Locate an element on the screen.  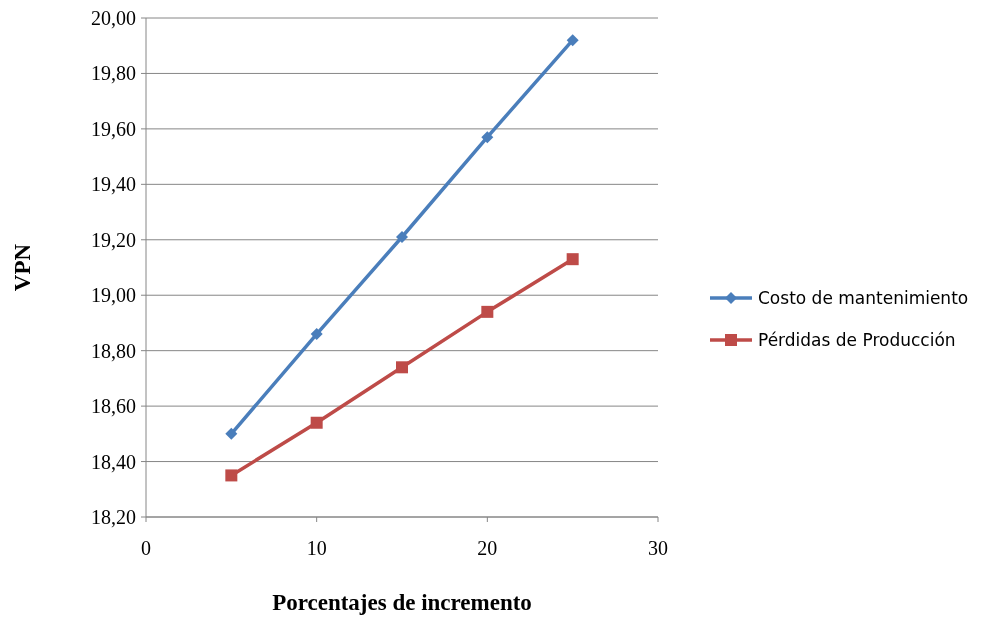
y-tick-label: 19,20 is located at coordinates (113, 239).